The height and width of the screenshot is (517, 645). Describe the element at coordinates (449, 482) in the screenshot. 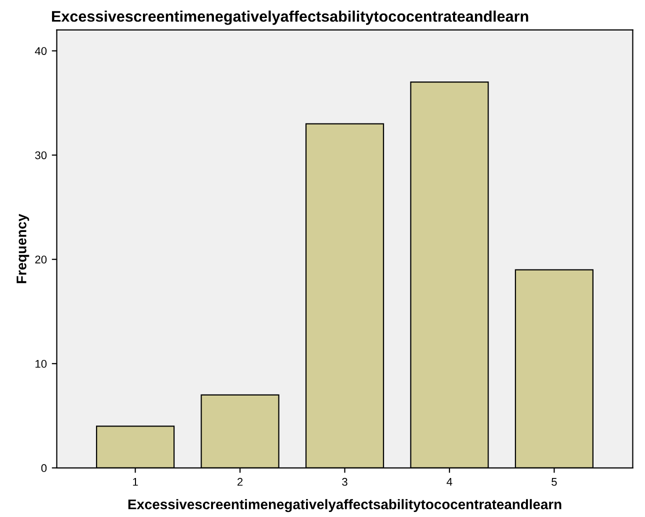

I see `x-tick-label: 4` at that location.